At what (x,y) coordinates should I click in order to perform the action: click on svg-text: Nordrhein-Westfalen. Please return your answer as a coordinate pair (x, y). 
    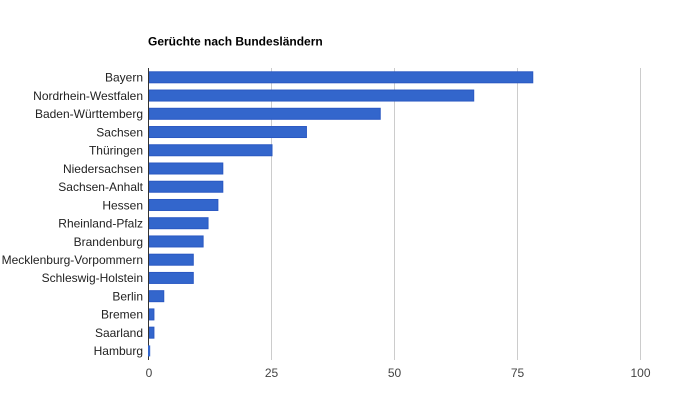
    Looking at the image, I should click on (88, 96).